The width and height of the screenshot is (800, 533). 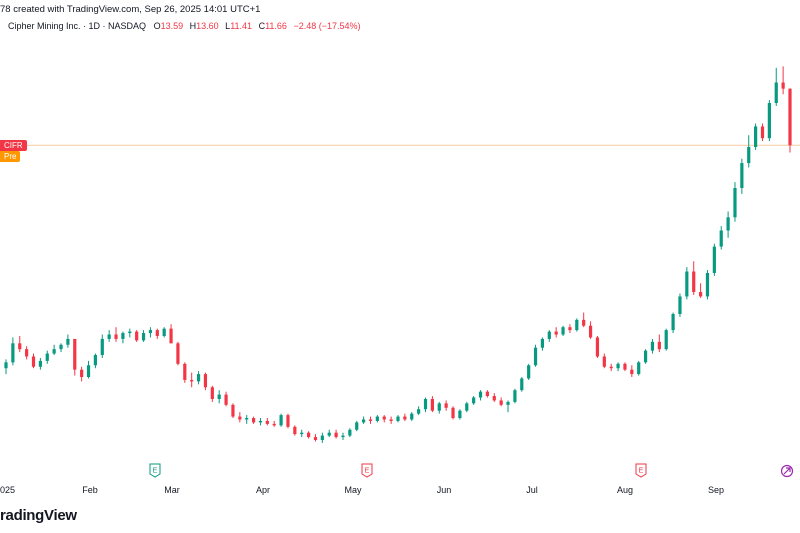 What do you see at coordinates (716, 490) in the screenshot?
I see `x-tick-label: Sep` at bounding box center [716, 490].